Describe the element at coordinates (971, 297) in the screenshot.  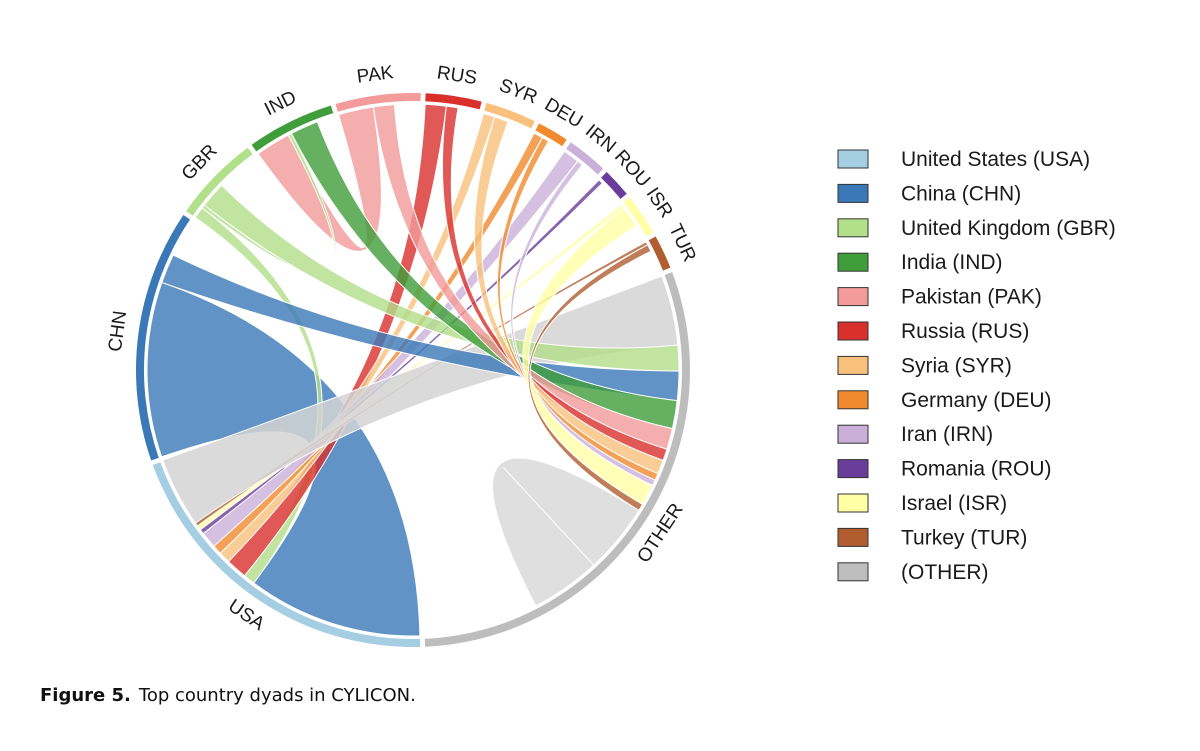
I see `legend-label-4: Pakistan (PAK)` at that location.